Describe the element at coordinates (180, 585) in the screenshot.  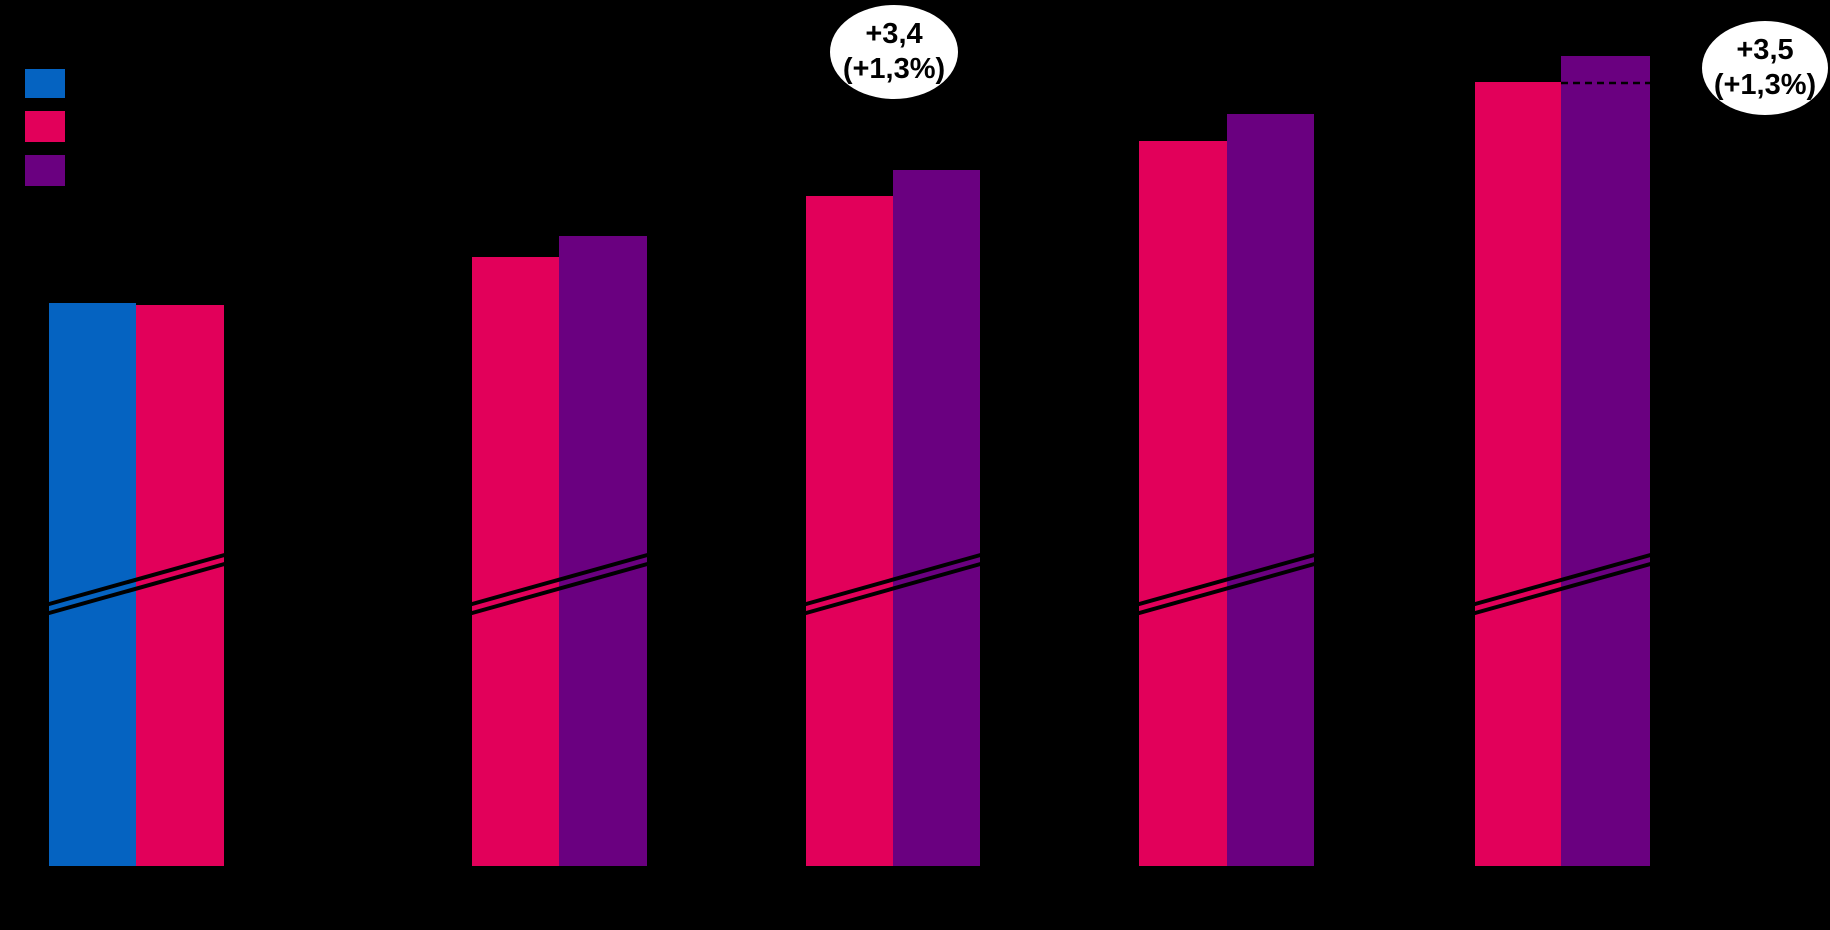
I see `bar-group1-pink` at that location.